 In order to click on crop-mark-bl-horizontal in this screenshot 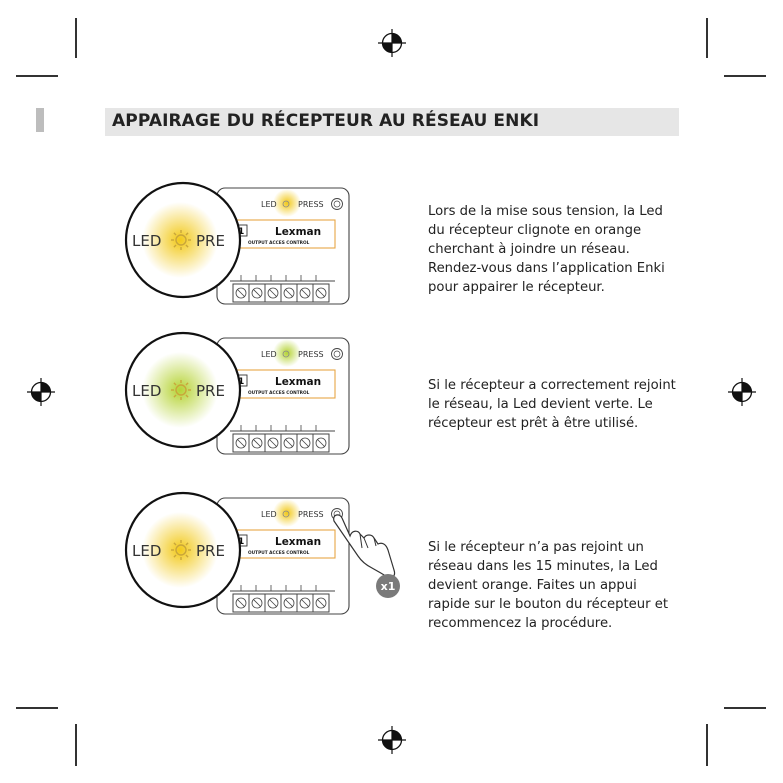, I will do `click(37, 708)`.